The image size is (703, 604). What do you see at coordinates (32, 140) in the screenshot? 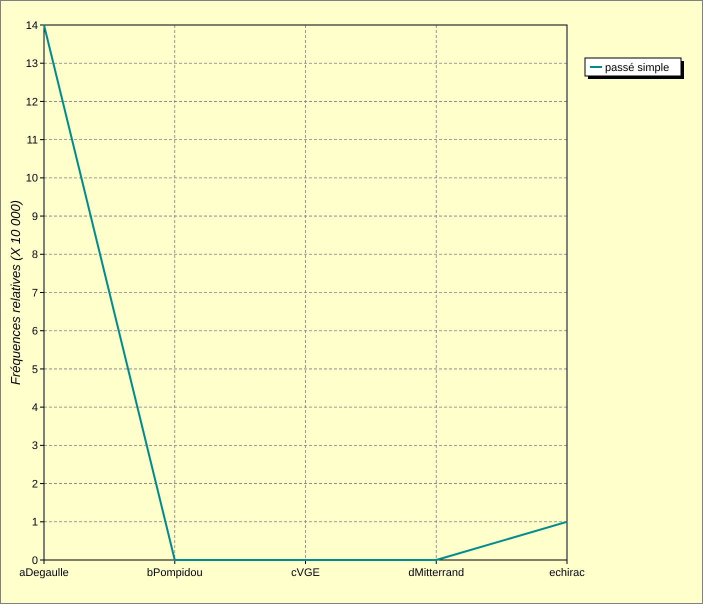
I see `y-tick-label: 11` at bounding box center [32, 140].